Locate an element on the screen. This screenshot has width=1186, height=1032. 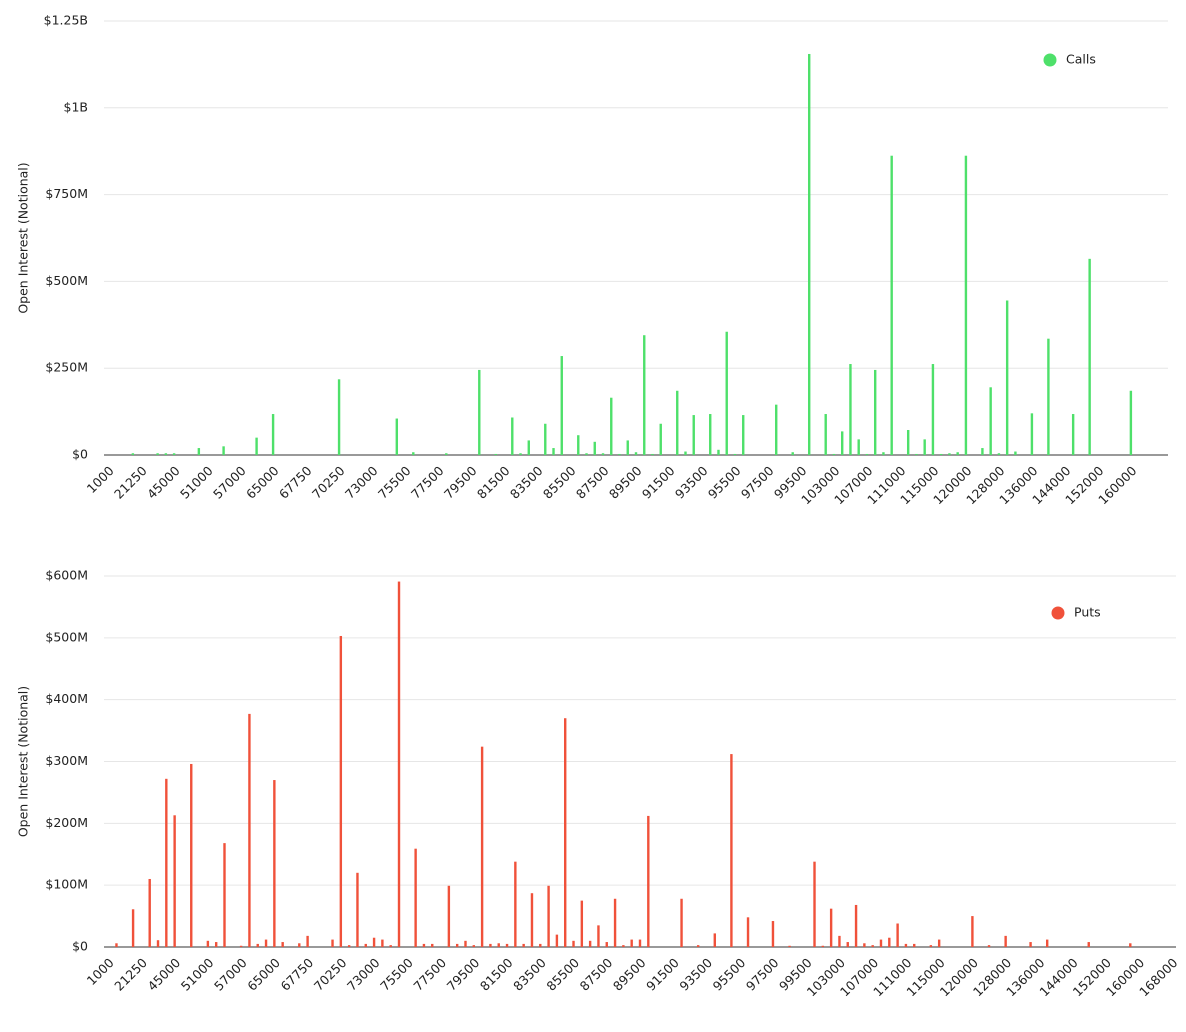
y-tick-label: $400M is located at coordinates (66, 698).